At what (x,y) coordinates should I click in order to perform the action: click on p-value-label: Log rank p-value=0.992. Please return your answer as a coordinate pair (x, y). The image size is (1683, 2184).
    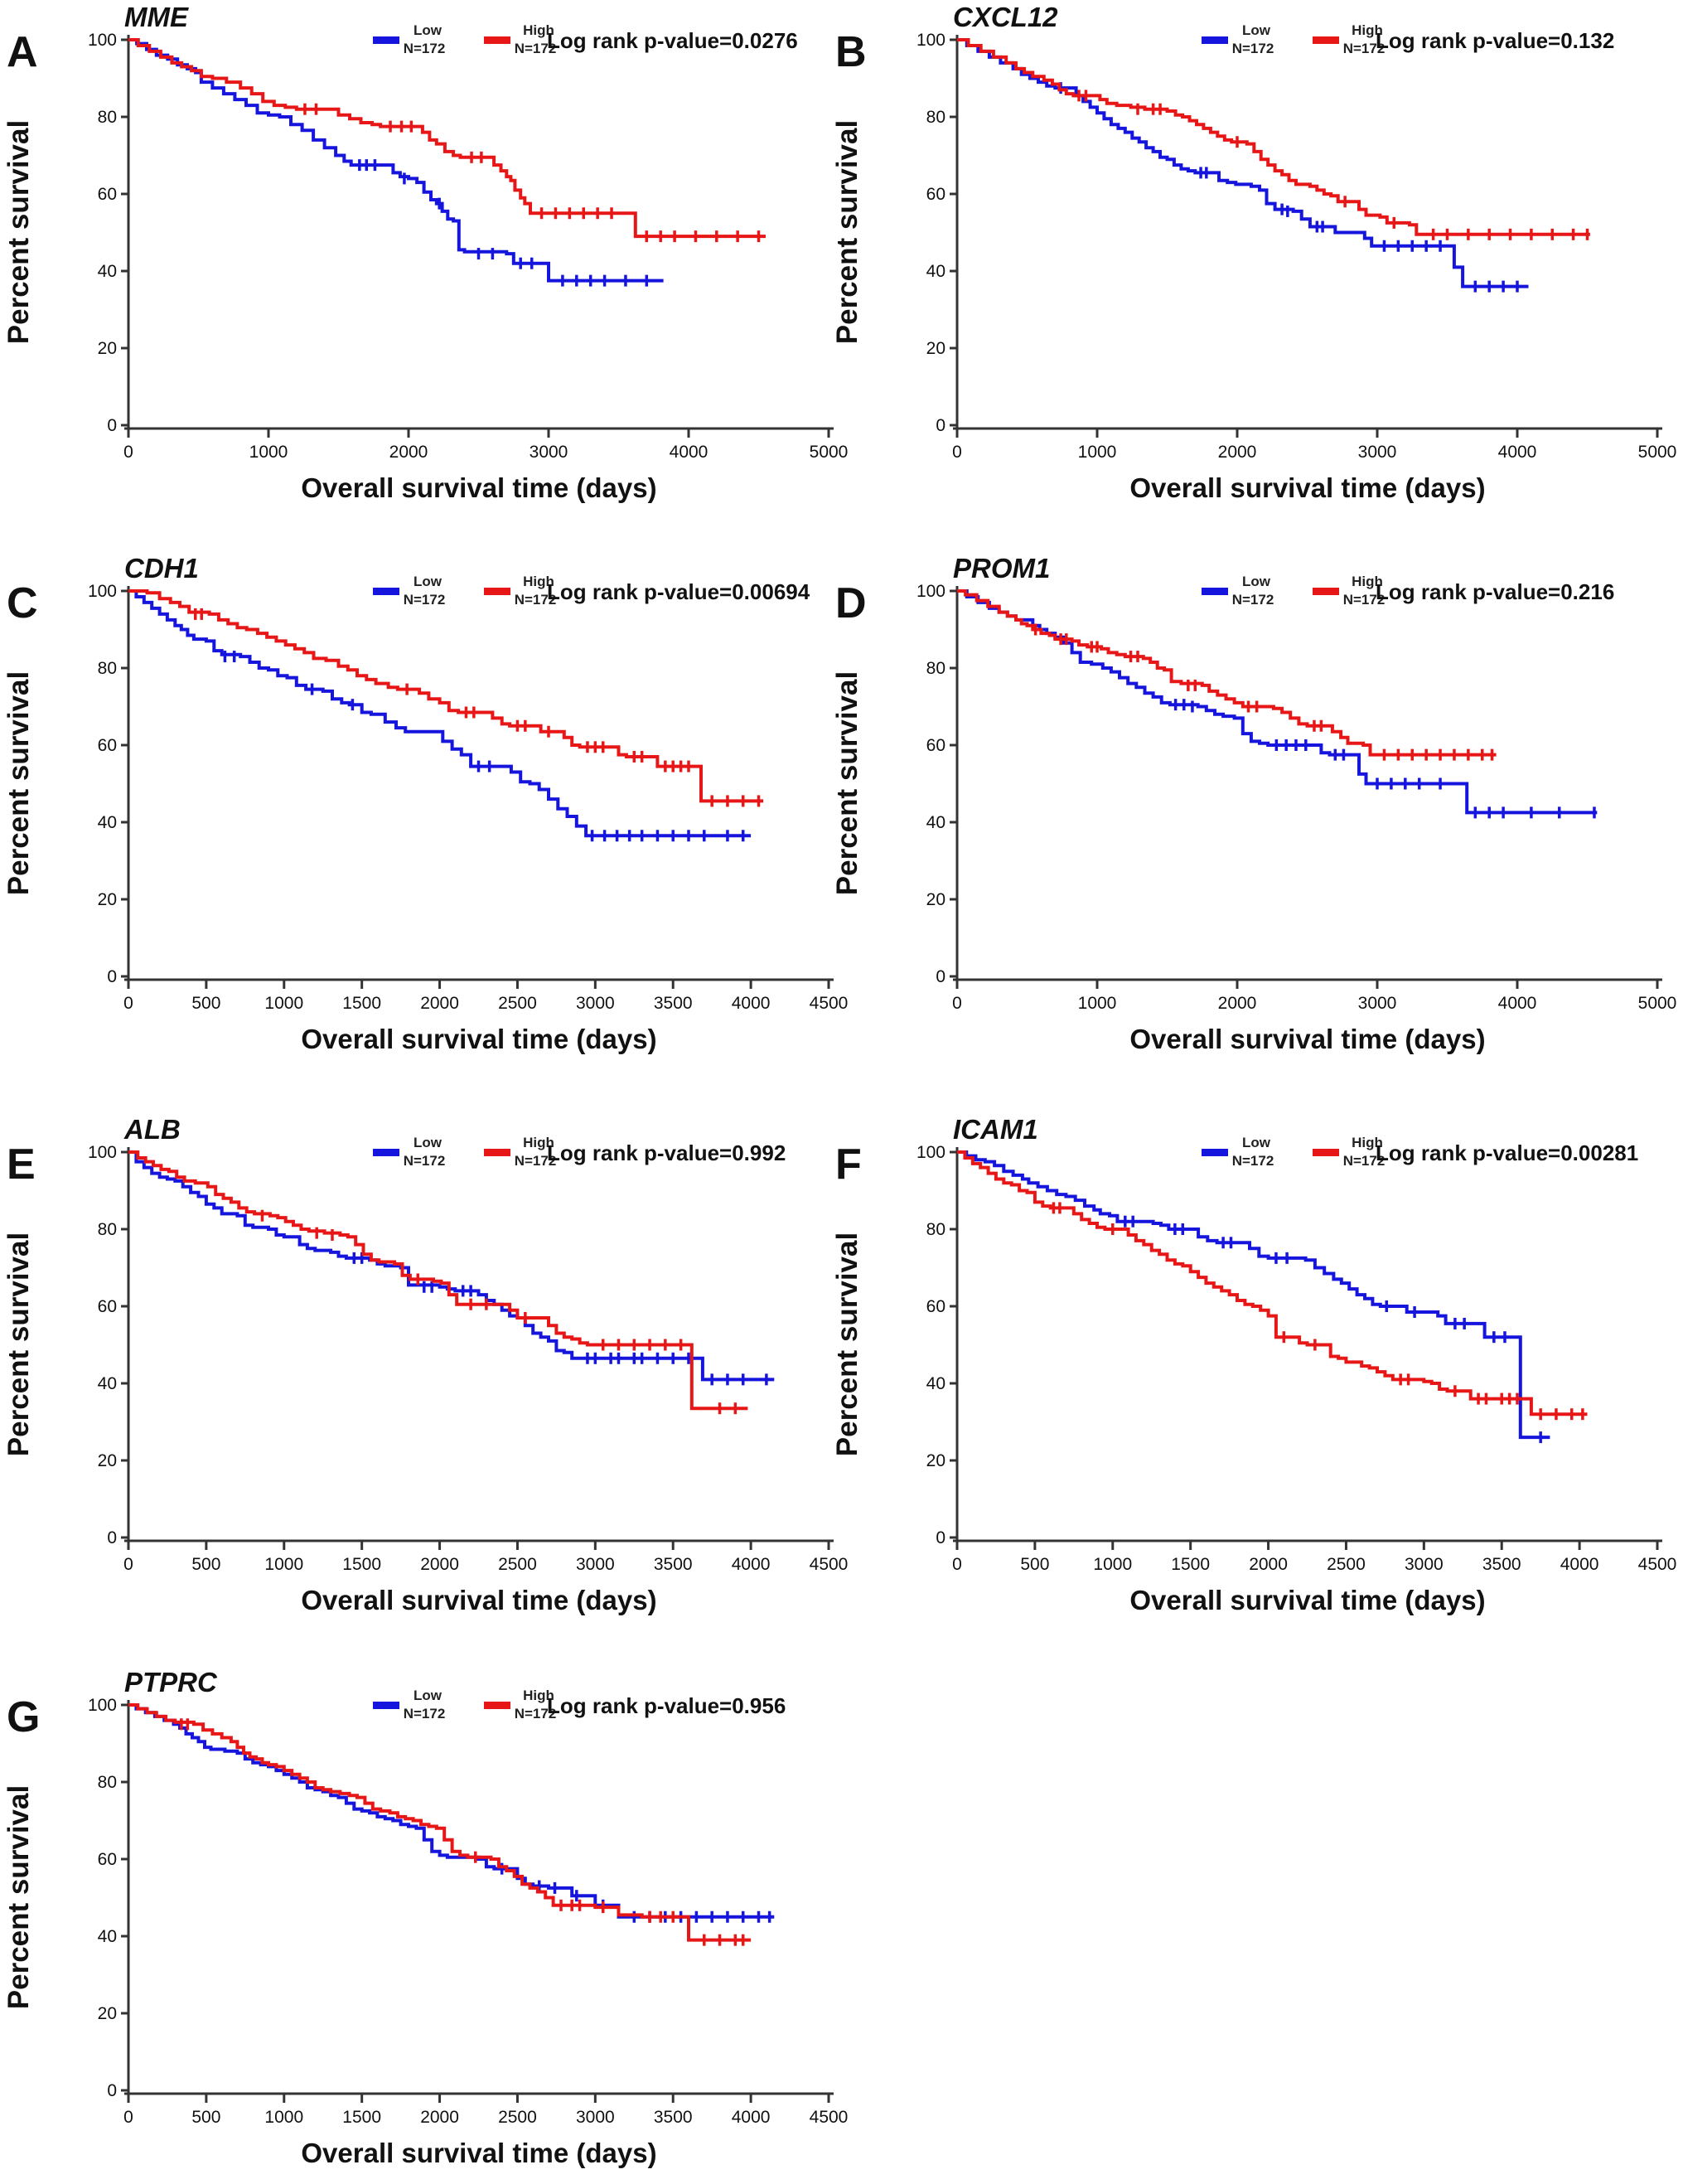
    Looking at the image, I should click on (666, 1152).